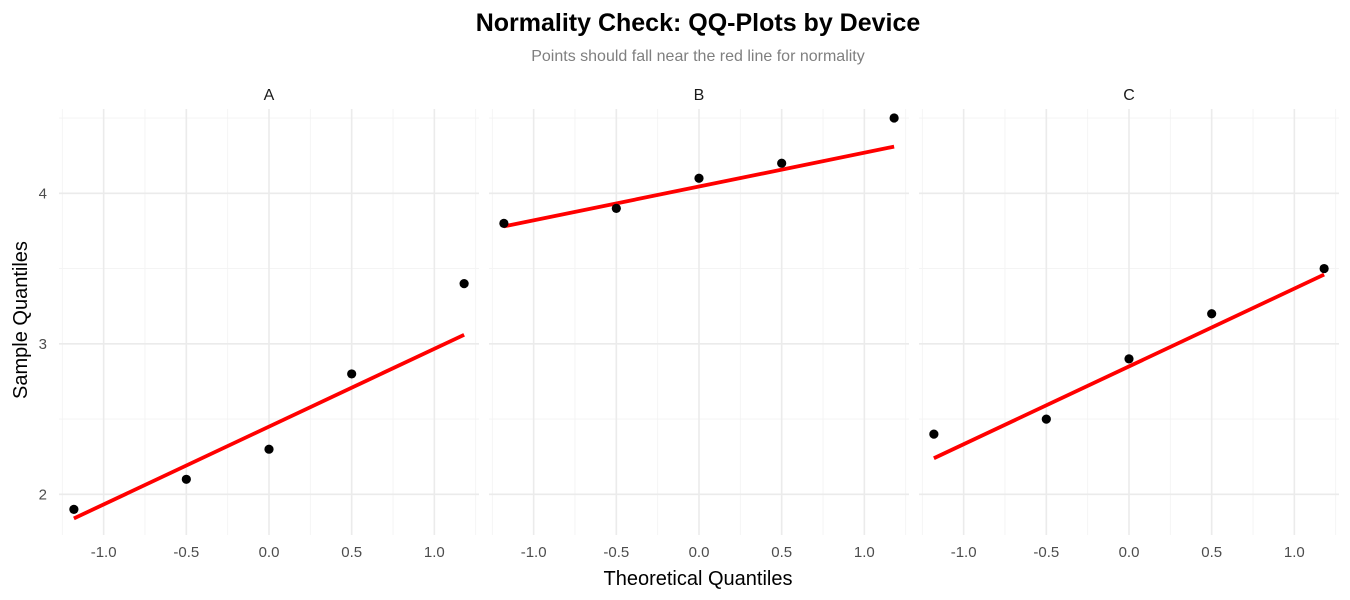 The height and width of the screenshot is (600, 1350). I want to click on y-tick-label: 2, so click(43, 494).